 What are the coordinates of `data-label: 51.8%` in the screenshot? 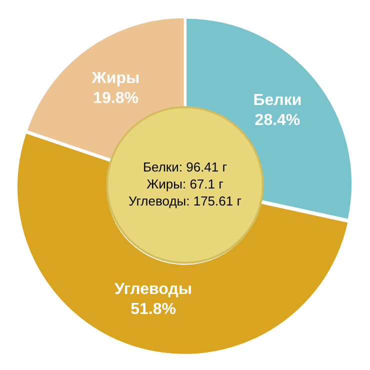 It's located at (153, 309).